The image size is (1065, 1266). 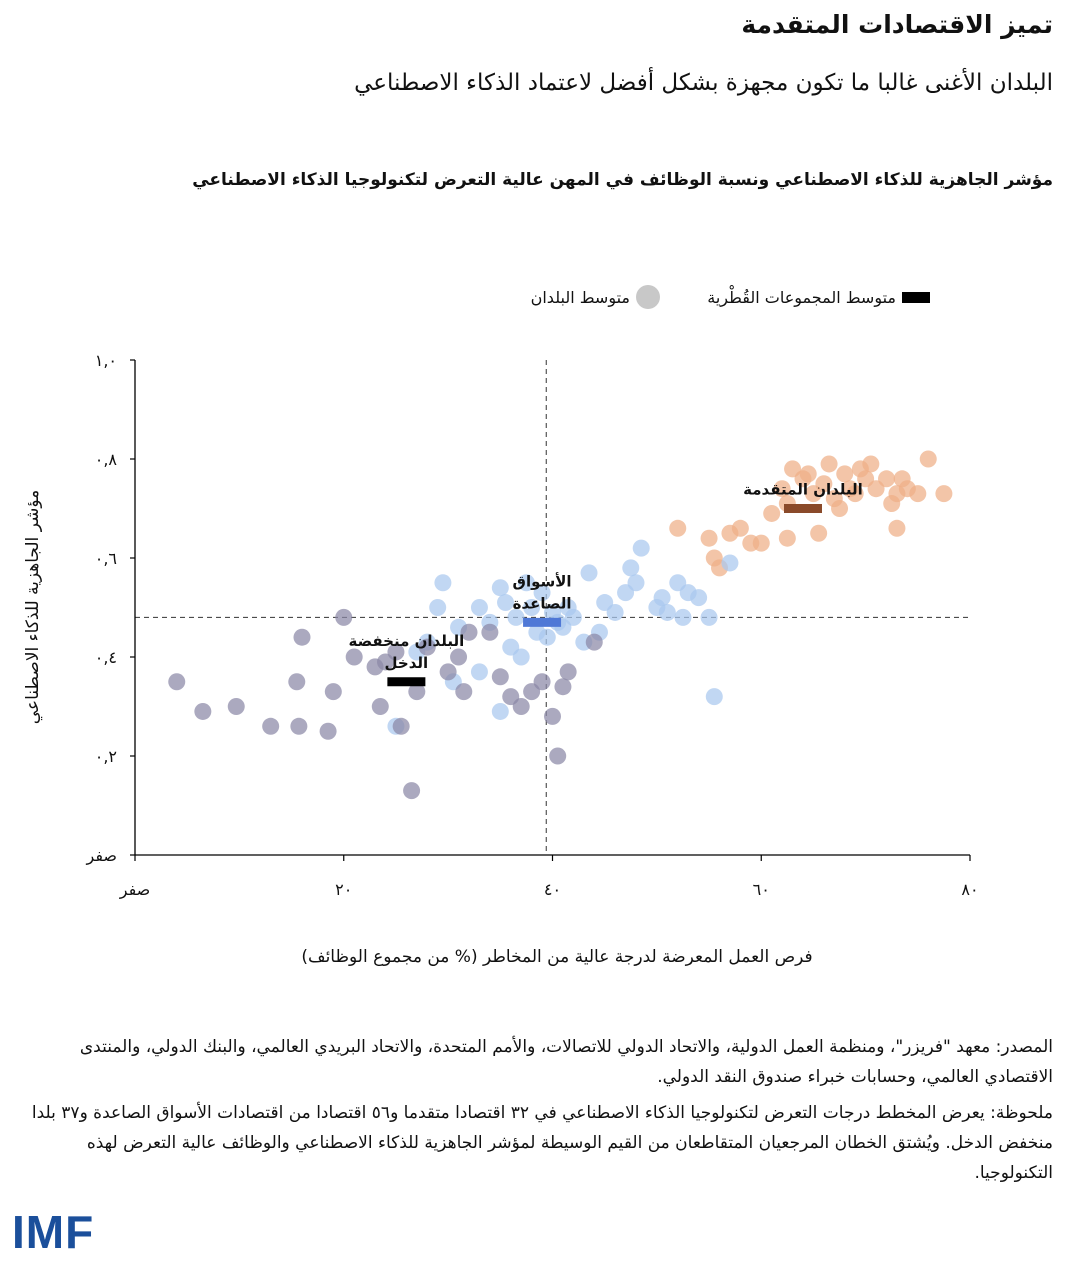 I want to click on x-tick-label: ٨٠, so click(x=969, y=889).